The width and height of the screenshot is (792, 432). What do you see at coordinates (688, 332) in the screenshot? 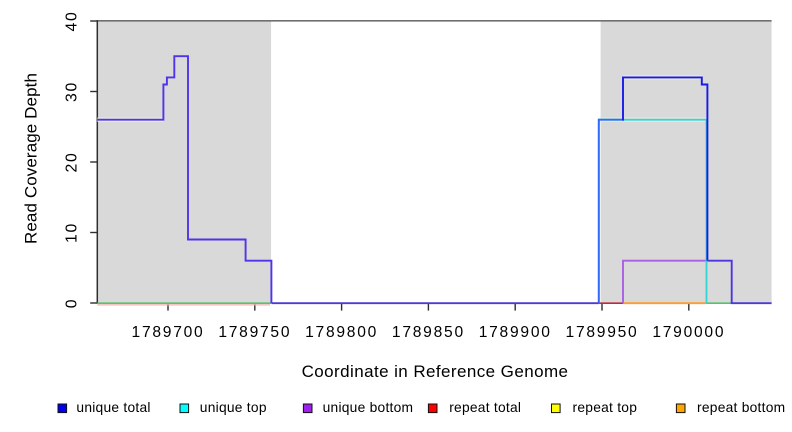
I see `svg-text: 1790000` at bounding box center [688, 332].